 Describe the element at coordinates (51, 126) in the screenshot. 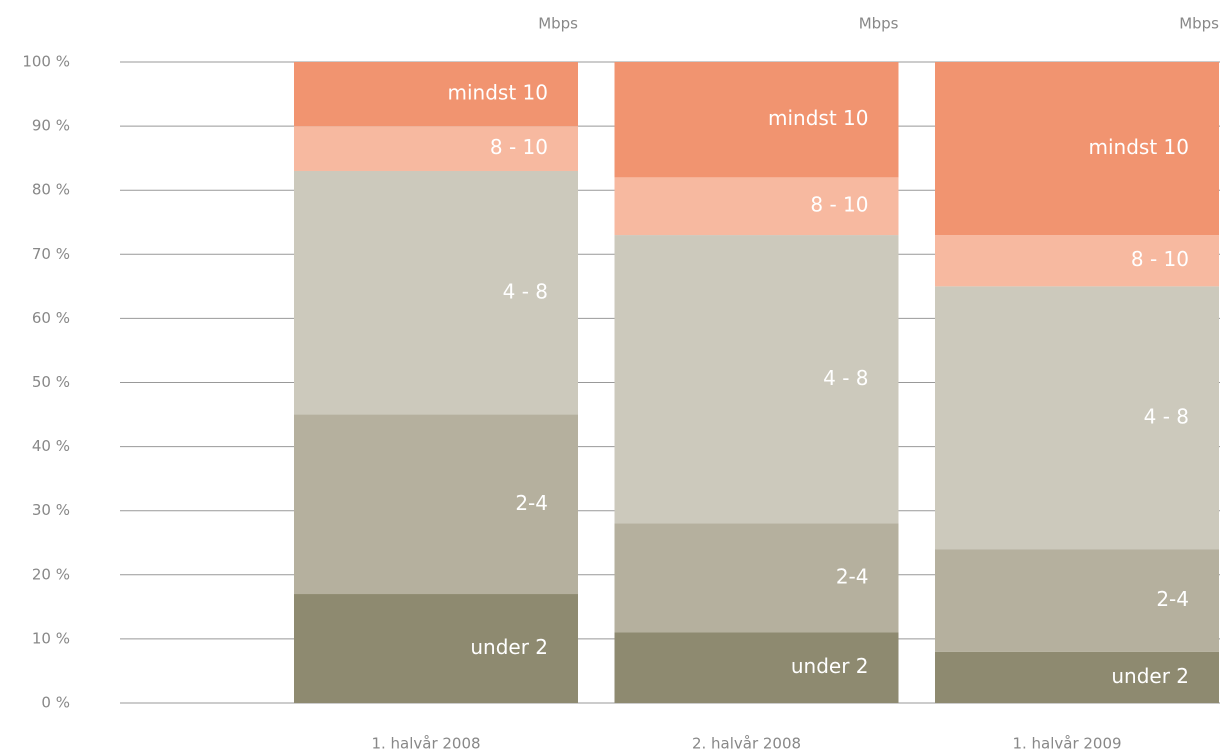

I see `y-tick-label: 90 %` at that location.